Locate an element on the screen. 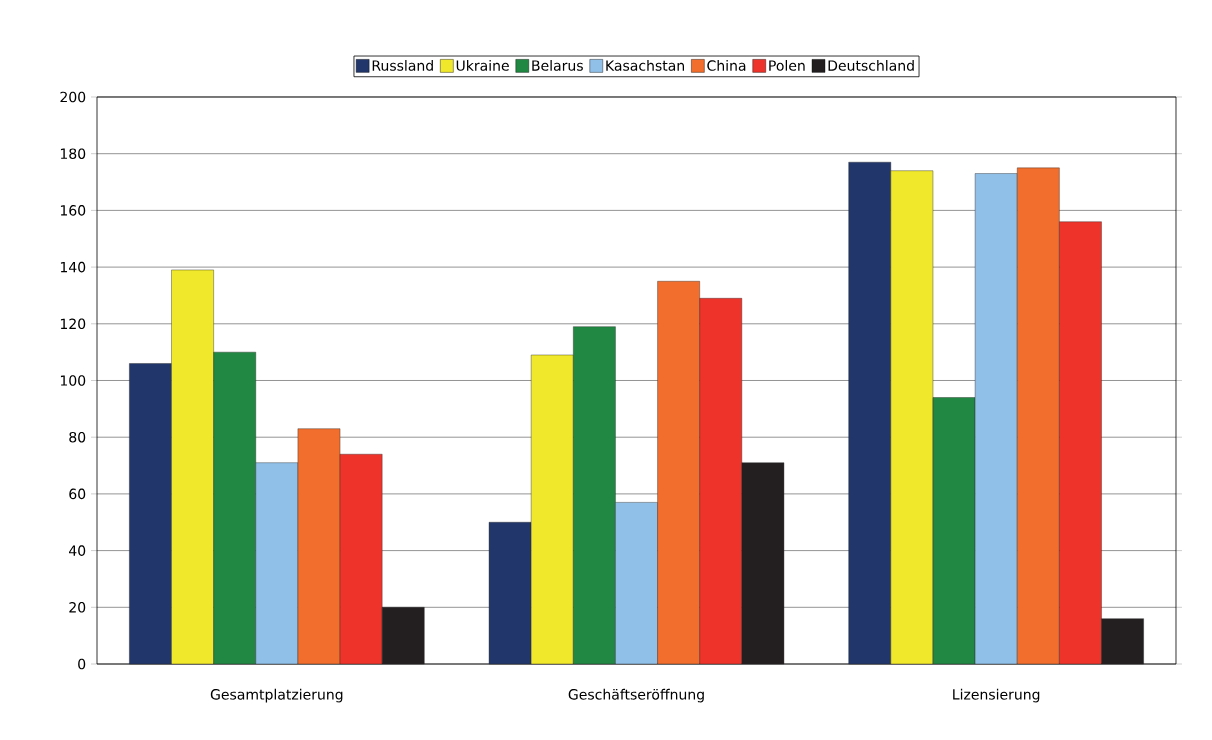 This screenshot has width=1212, height=740. legend-label: Ukraine is located at coordinates (482, 65).